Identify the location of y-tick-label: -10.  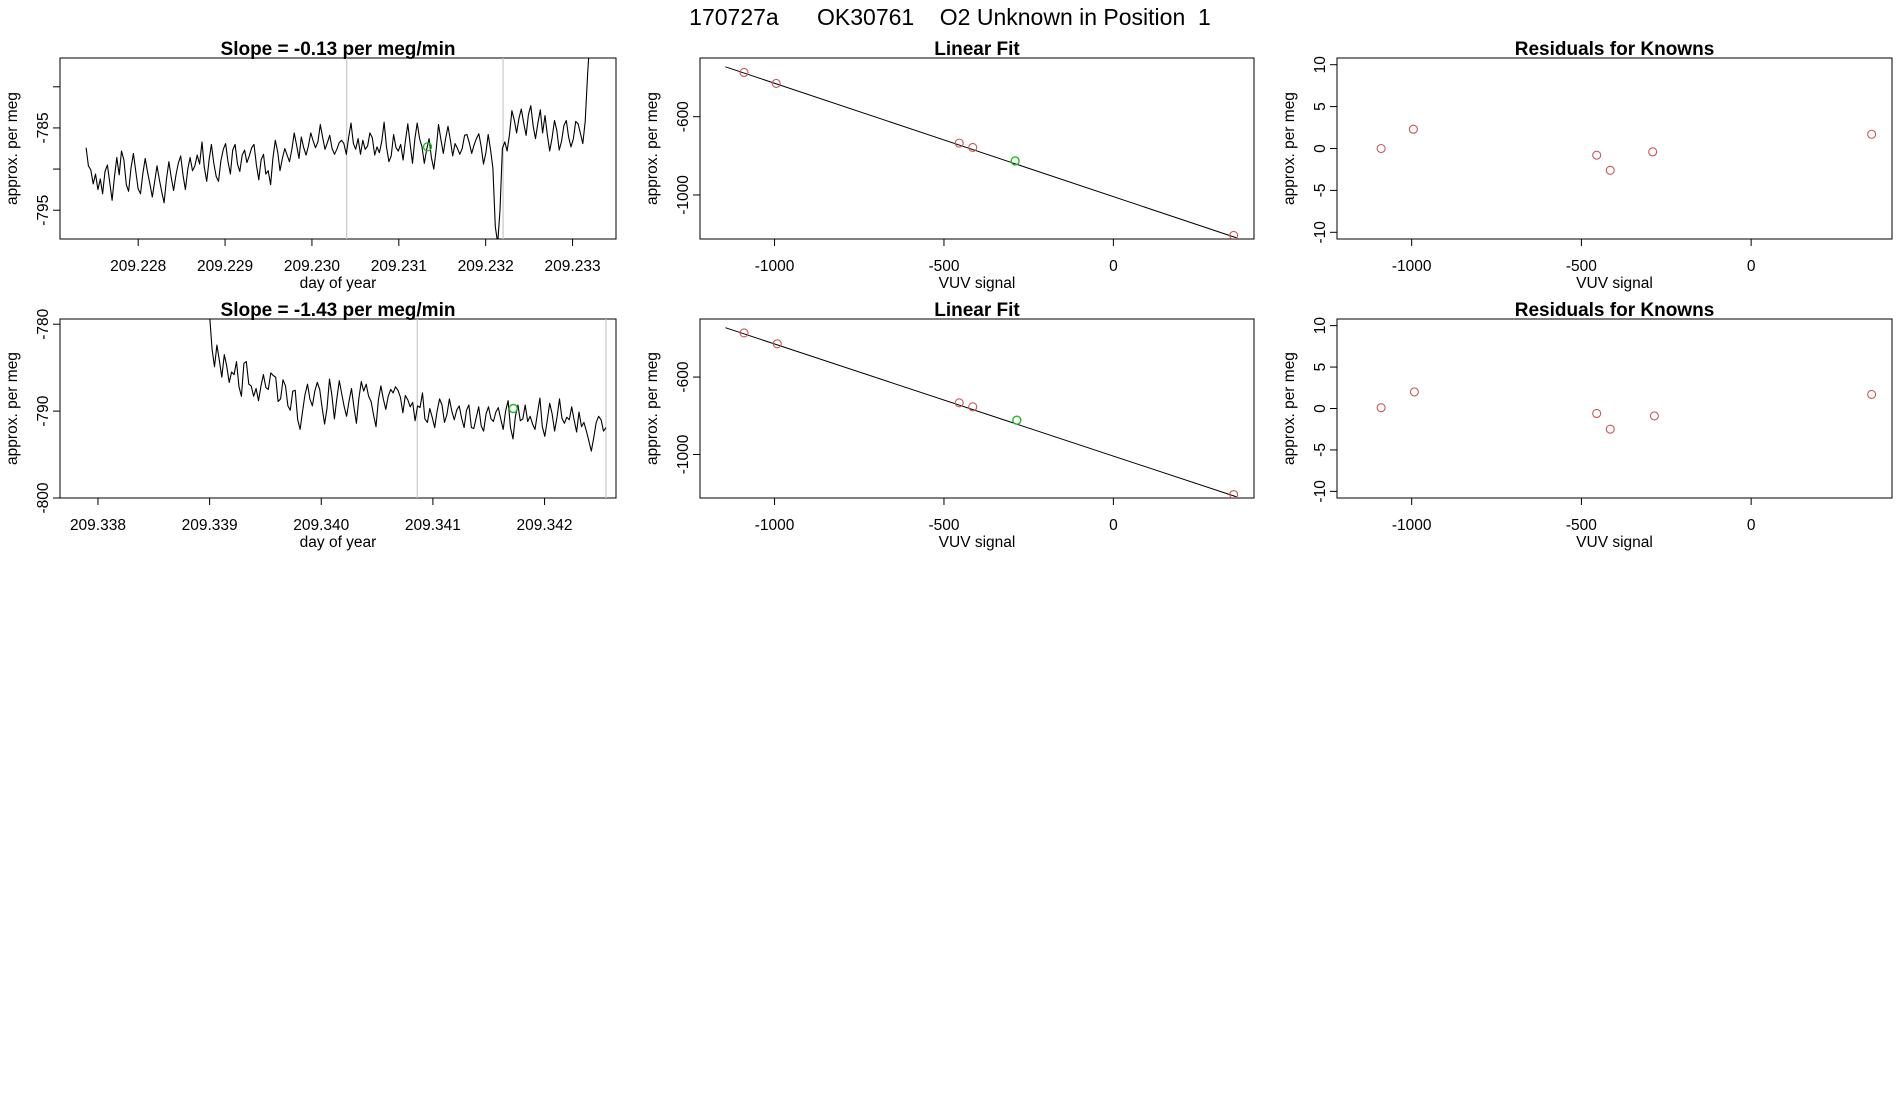
(1320, 232).